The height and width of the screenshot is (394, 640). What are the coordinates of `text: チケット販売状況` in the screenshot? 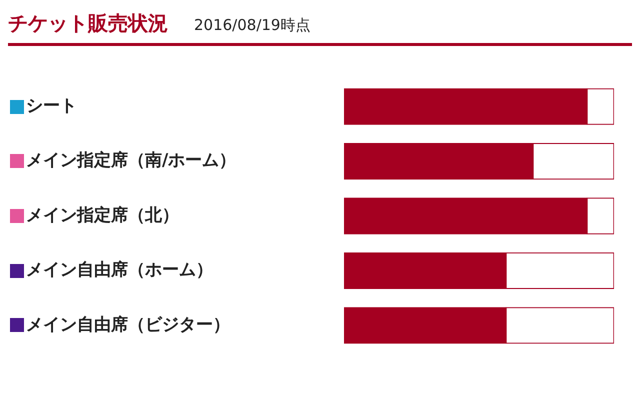 It's located at (88, 23).